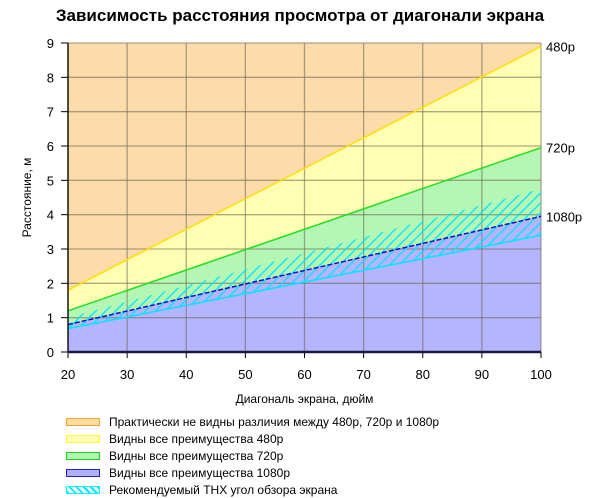 This screenshot has height=498, width=600. Describe the element at coordinates (50, 283) in the screenshot. I see `svg-text: 2` at that location.